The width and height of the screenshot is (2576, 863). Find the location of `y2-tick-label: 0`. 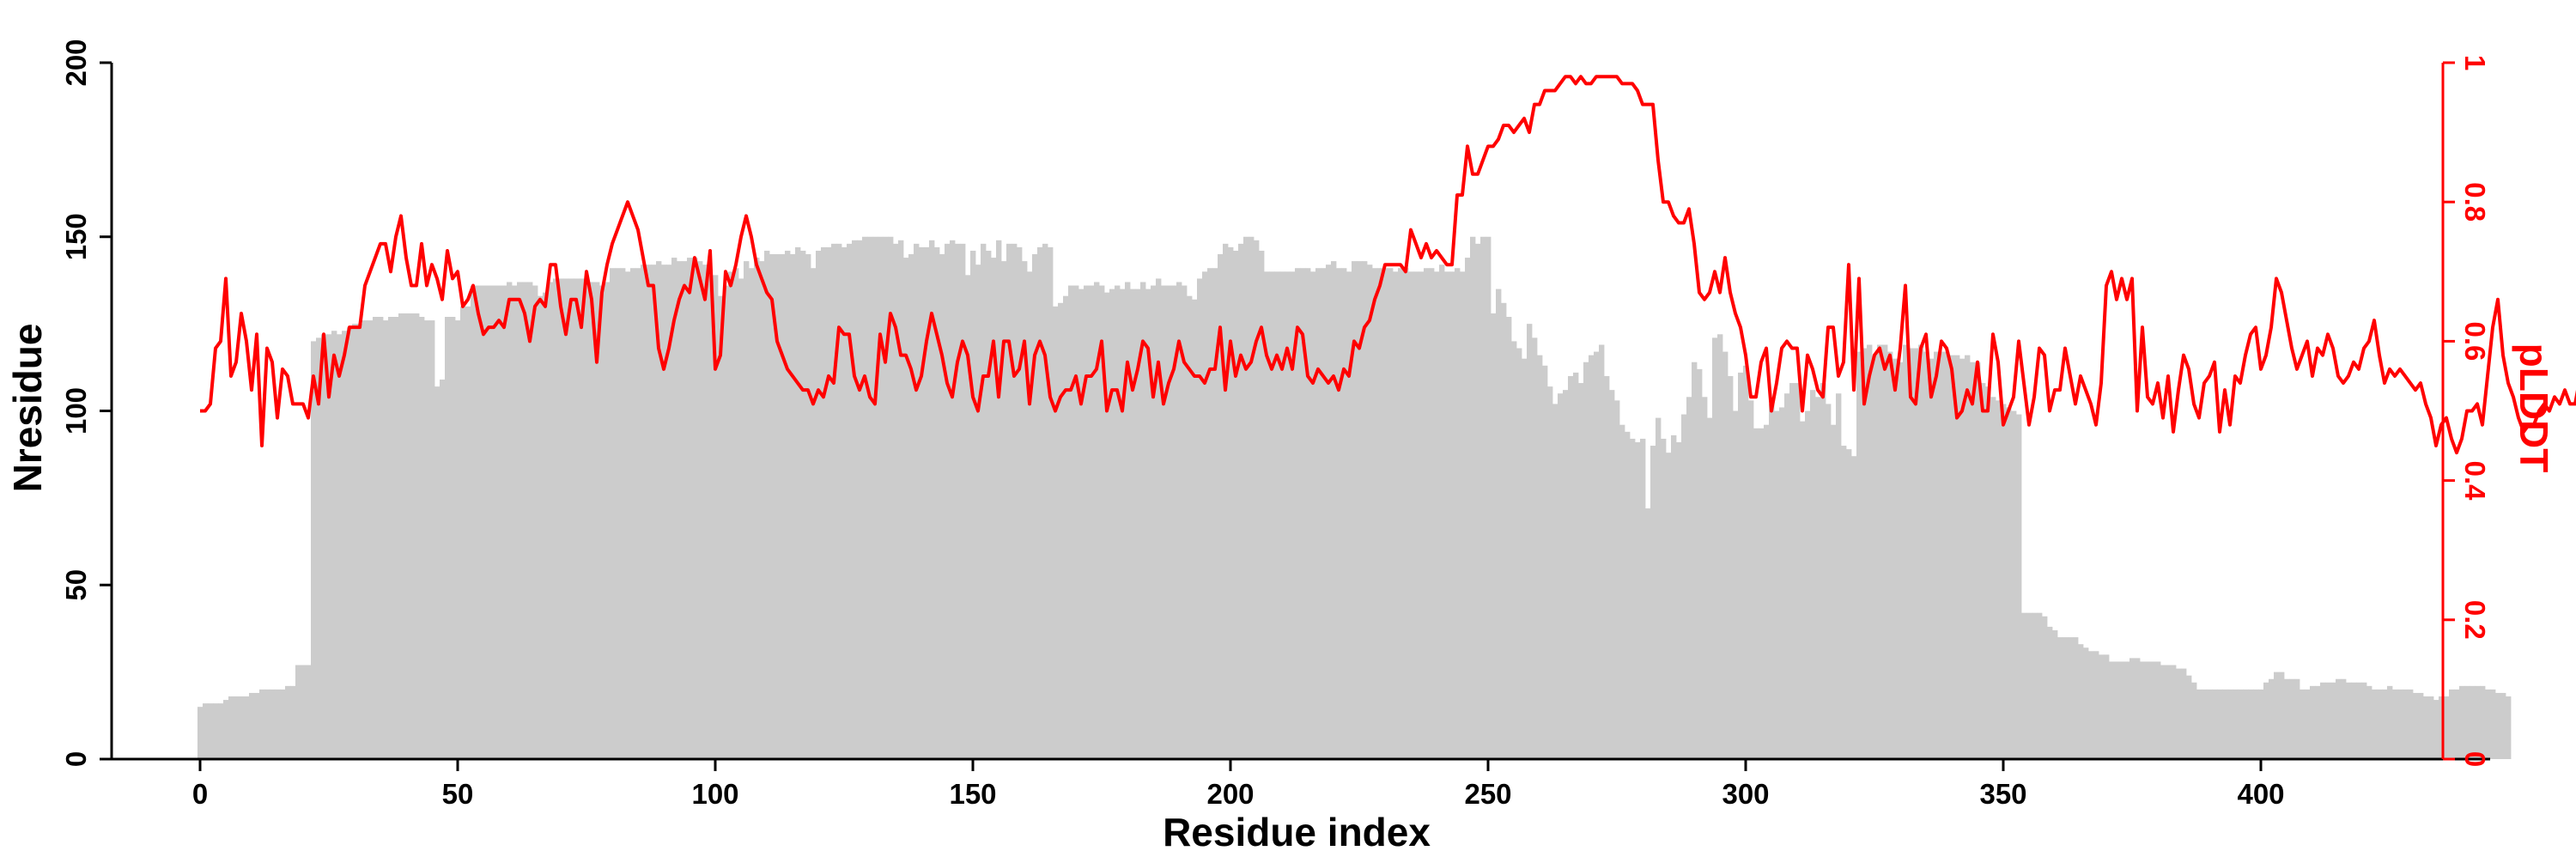

y2-tick-label: 0 is located at coordinates (2475, 759).